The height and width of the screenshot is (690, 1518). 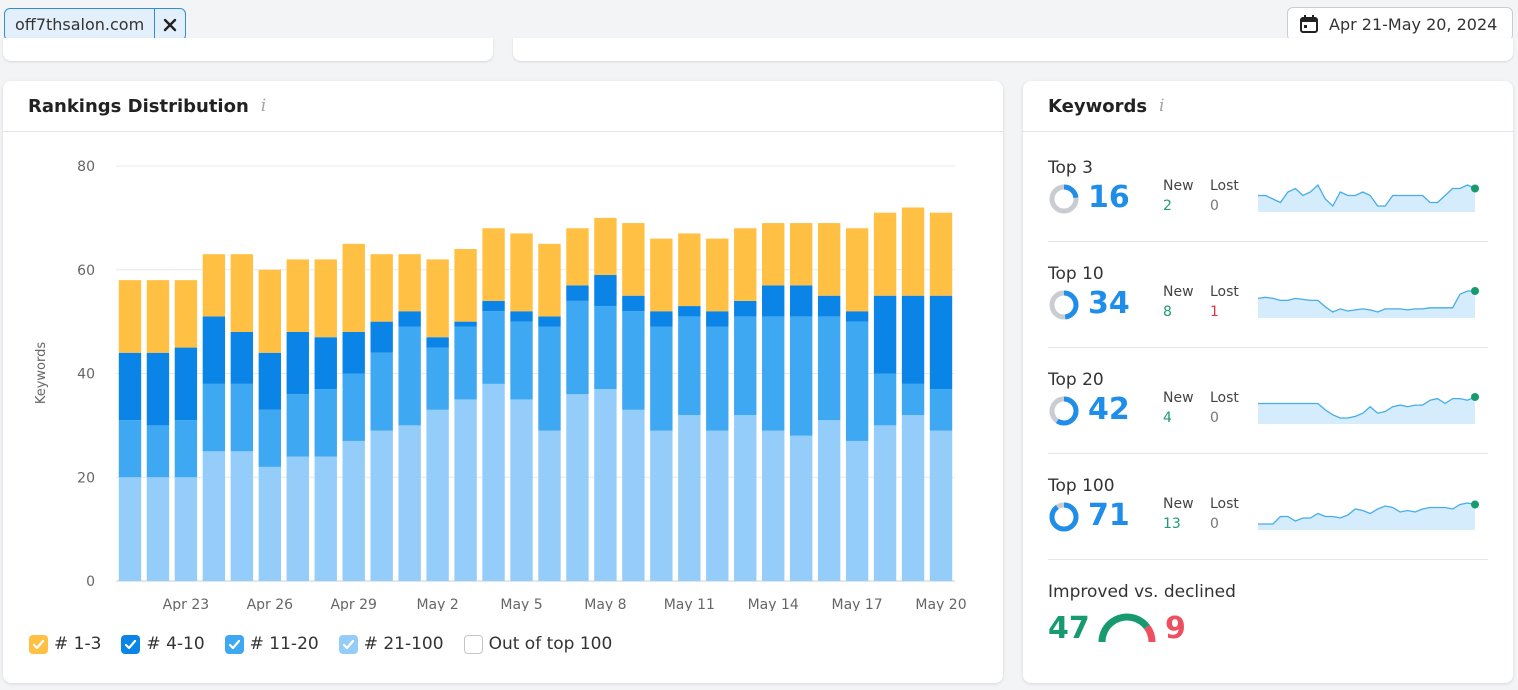 I want to click on domain-filter-chip: off7thsalon.com, so click(x=95, y=24).